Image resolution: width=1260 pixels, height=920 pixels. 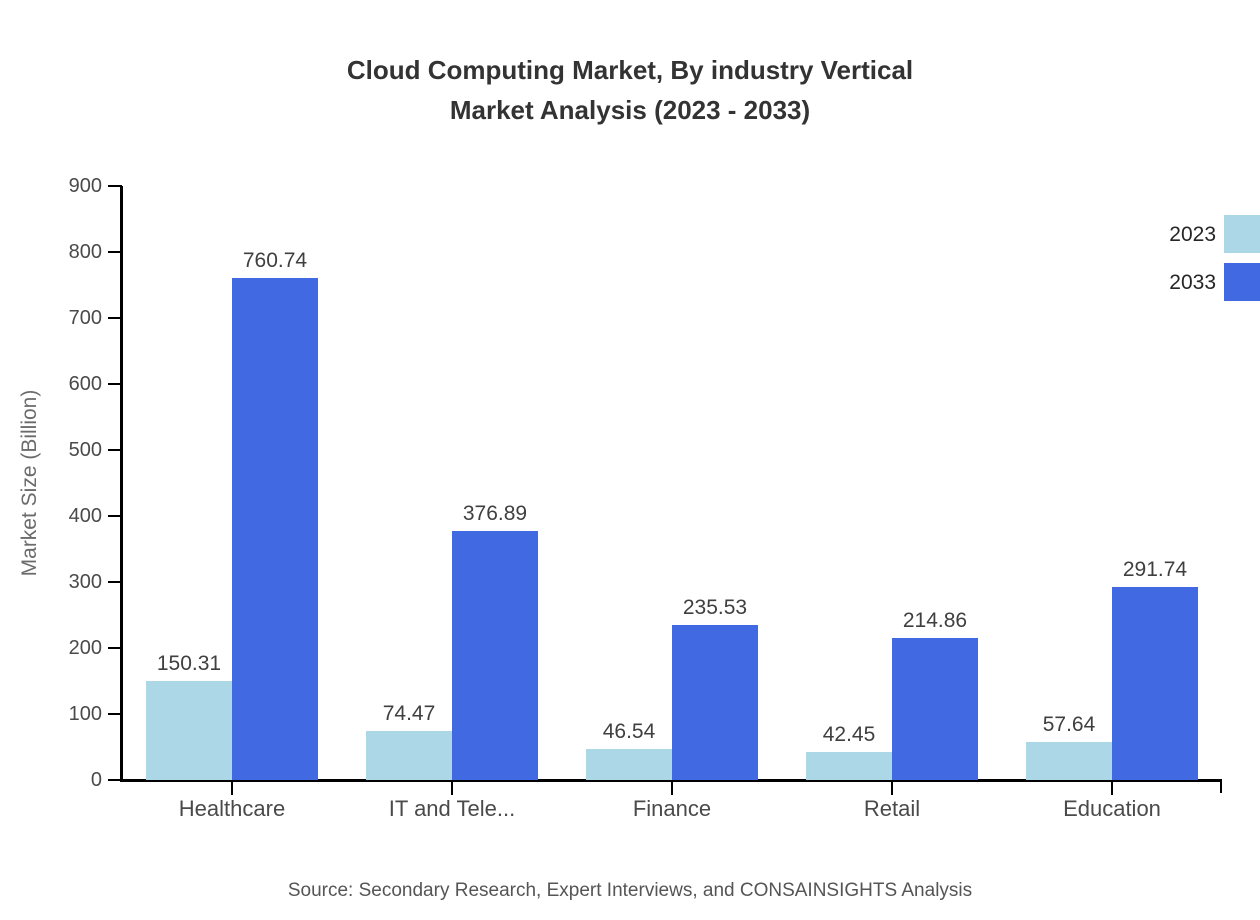 I want to click on bar-value-label: 46.54, so click(x=629, y=732).